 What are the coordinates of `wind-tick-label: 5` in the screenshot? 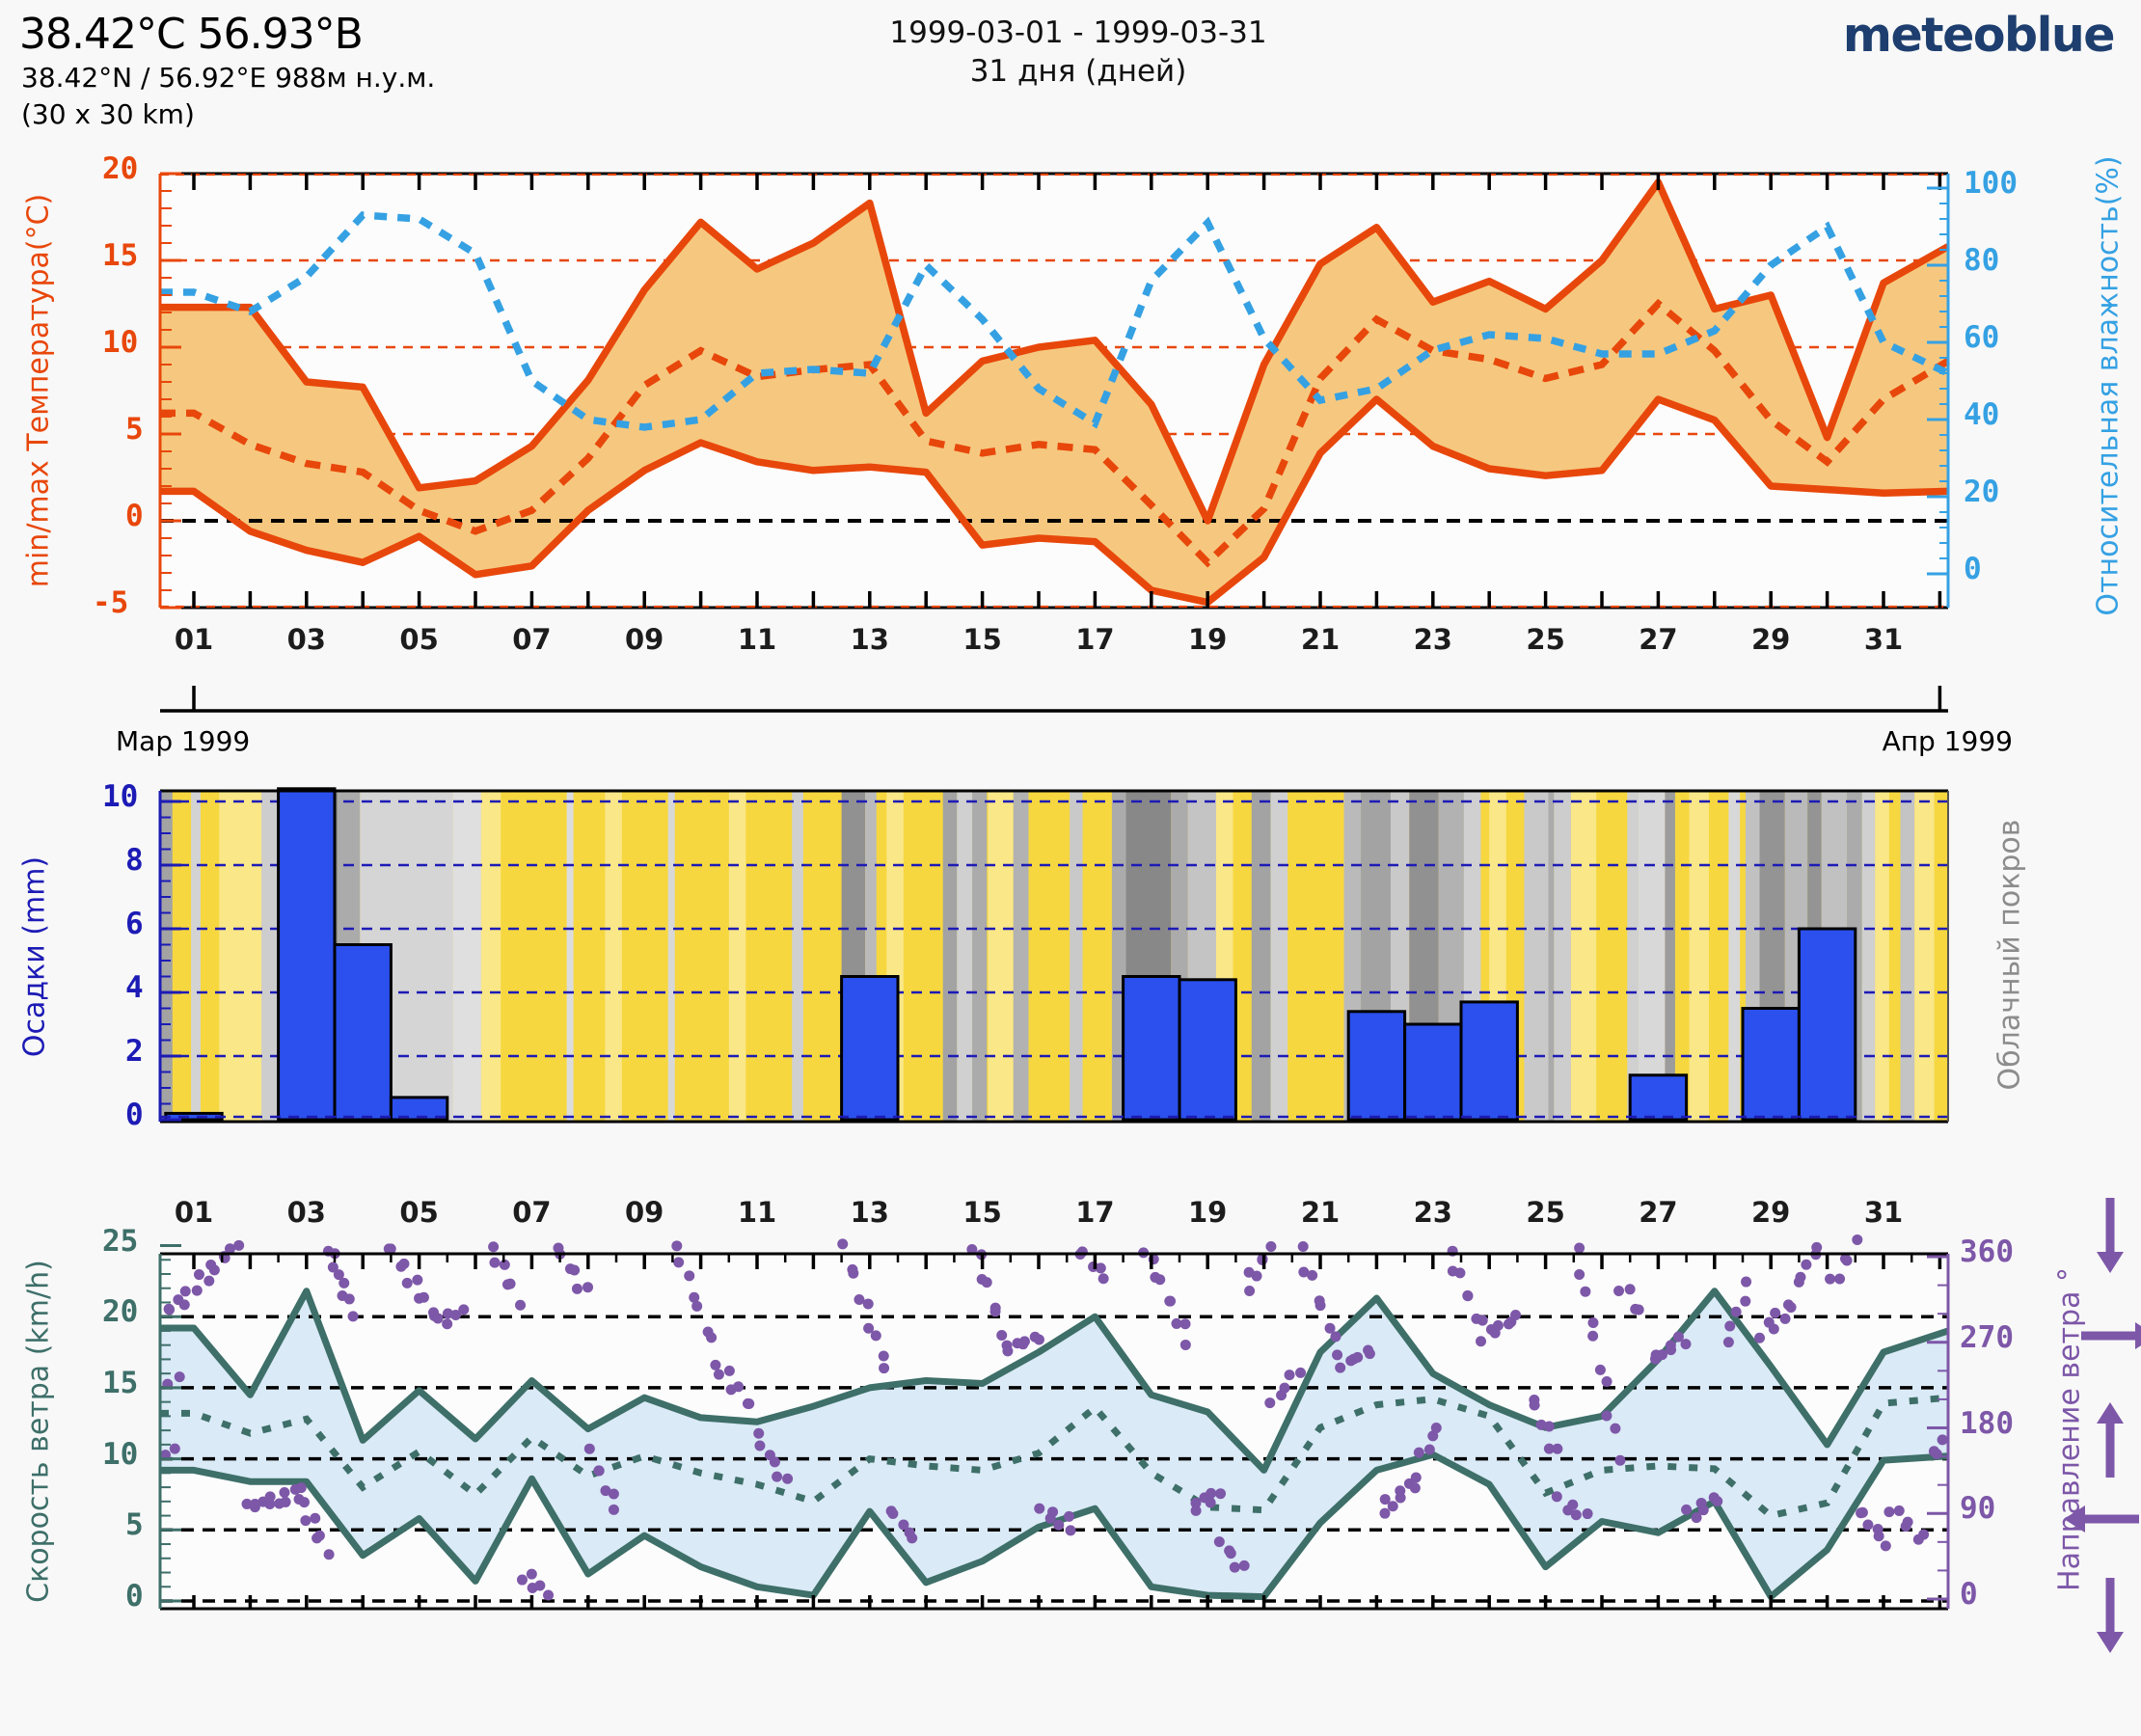 It's located at (135, 1525).